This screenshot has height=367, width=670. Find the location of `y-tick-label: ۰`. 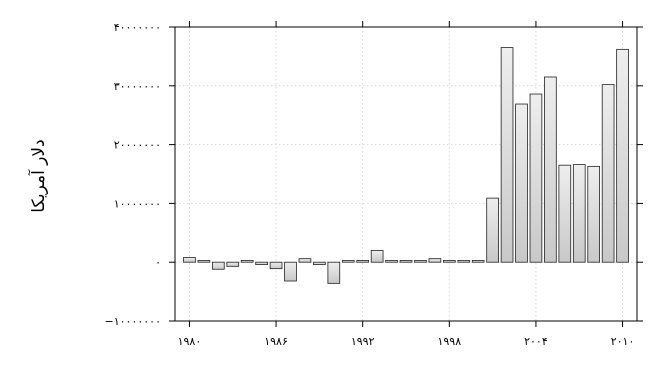

y-tick-label: ۰ is located at coordinates (158, 262).